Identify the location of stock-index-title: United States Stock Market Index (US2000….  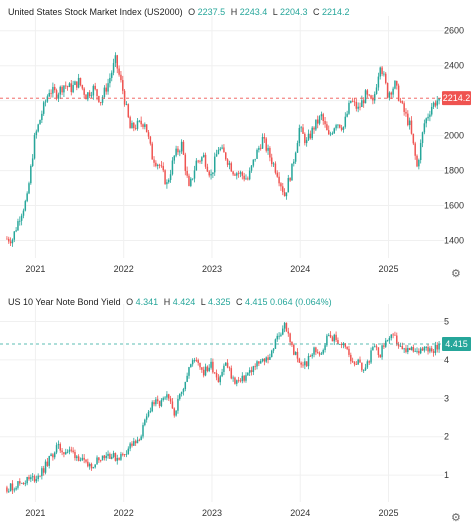
(95, 12).